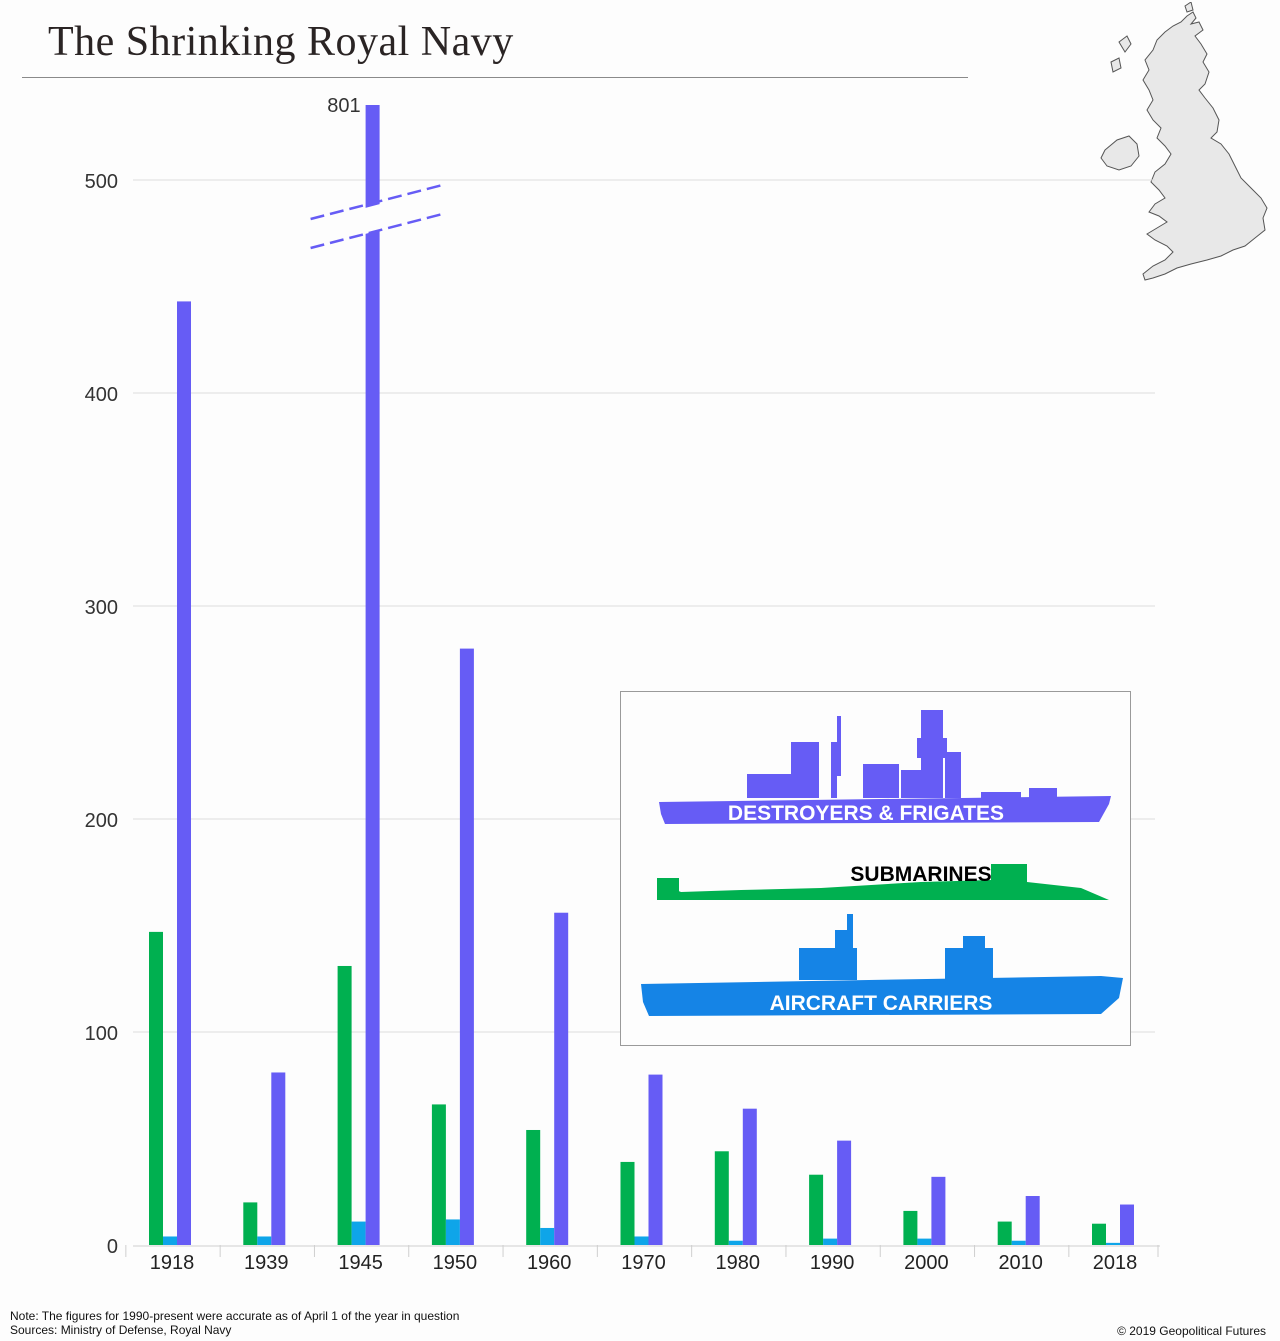 This screenshot has width=1280, height=1341. I want to click on x-tick-label: 2018, so click(1115, 1263).